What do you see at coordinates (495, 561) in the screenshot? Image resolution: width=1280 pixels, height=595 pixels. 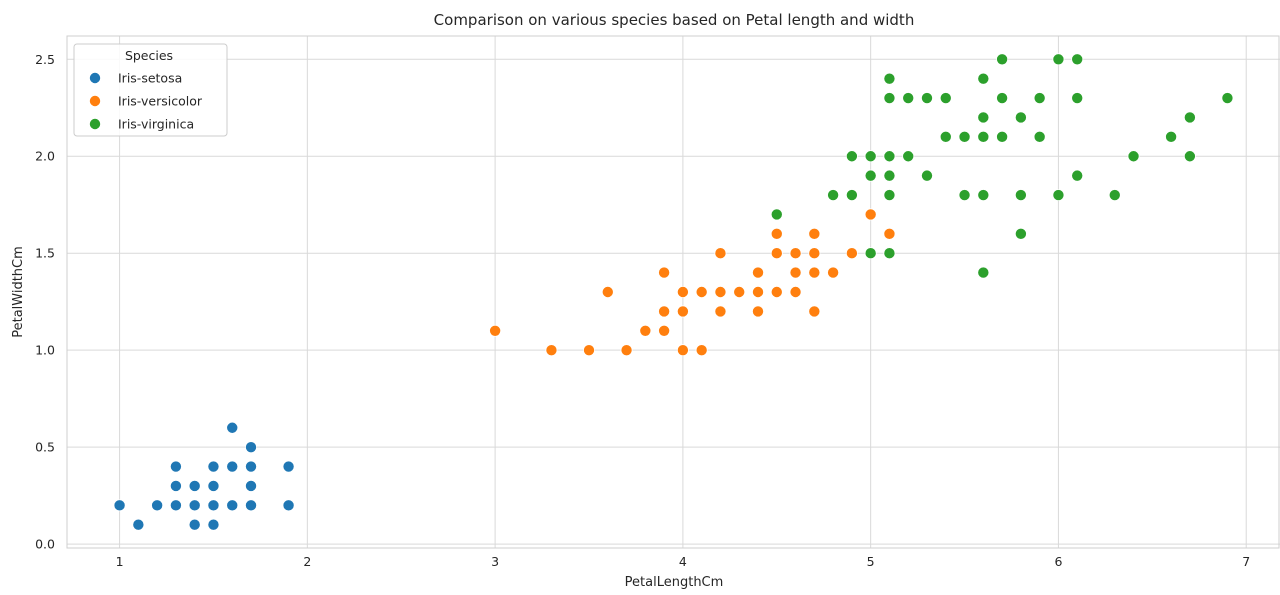 I see `x-tick-label: 3` at bounding box center [495, 561].